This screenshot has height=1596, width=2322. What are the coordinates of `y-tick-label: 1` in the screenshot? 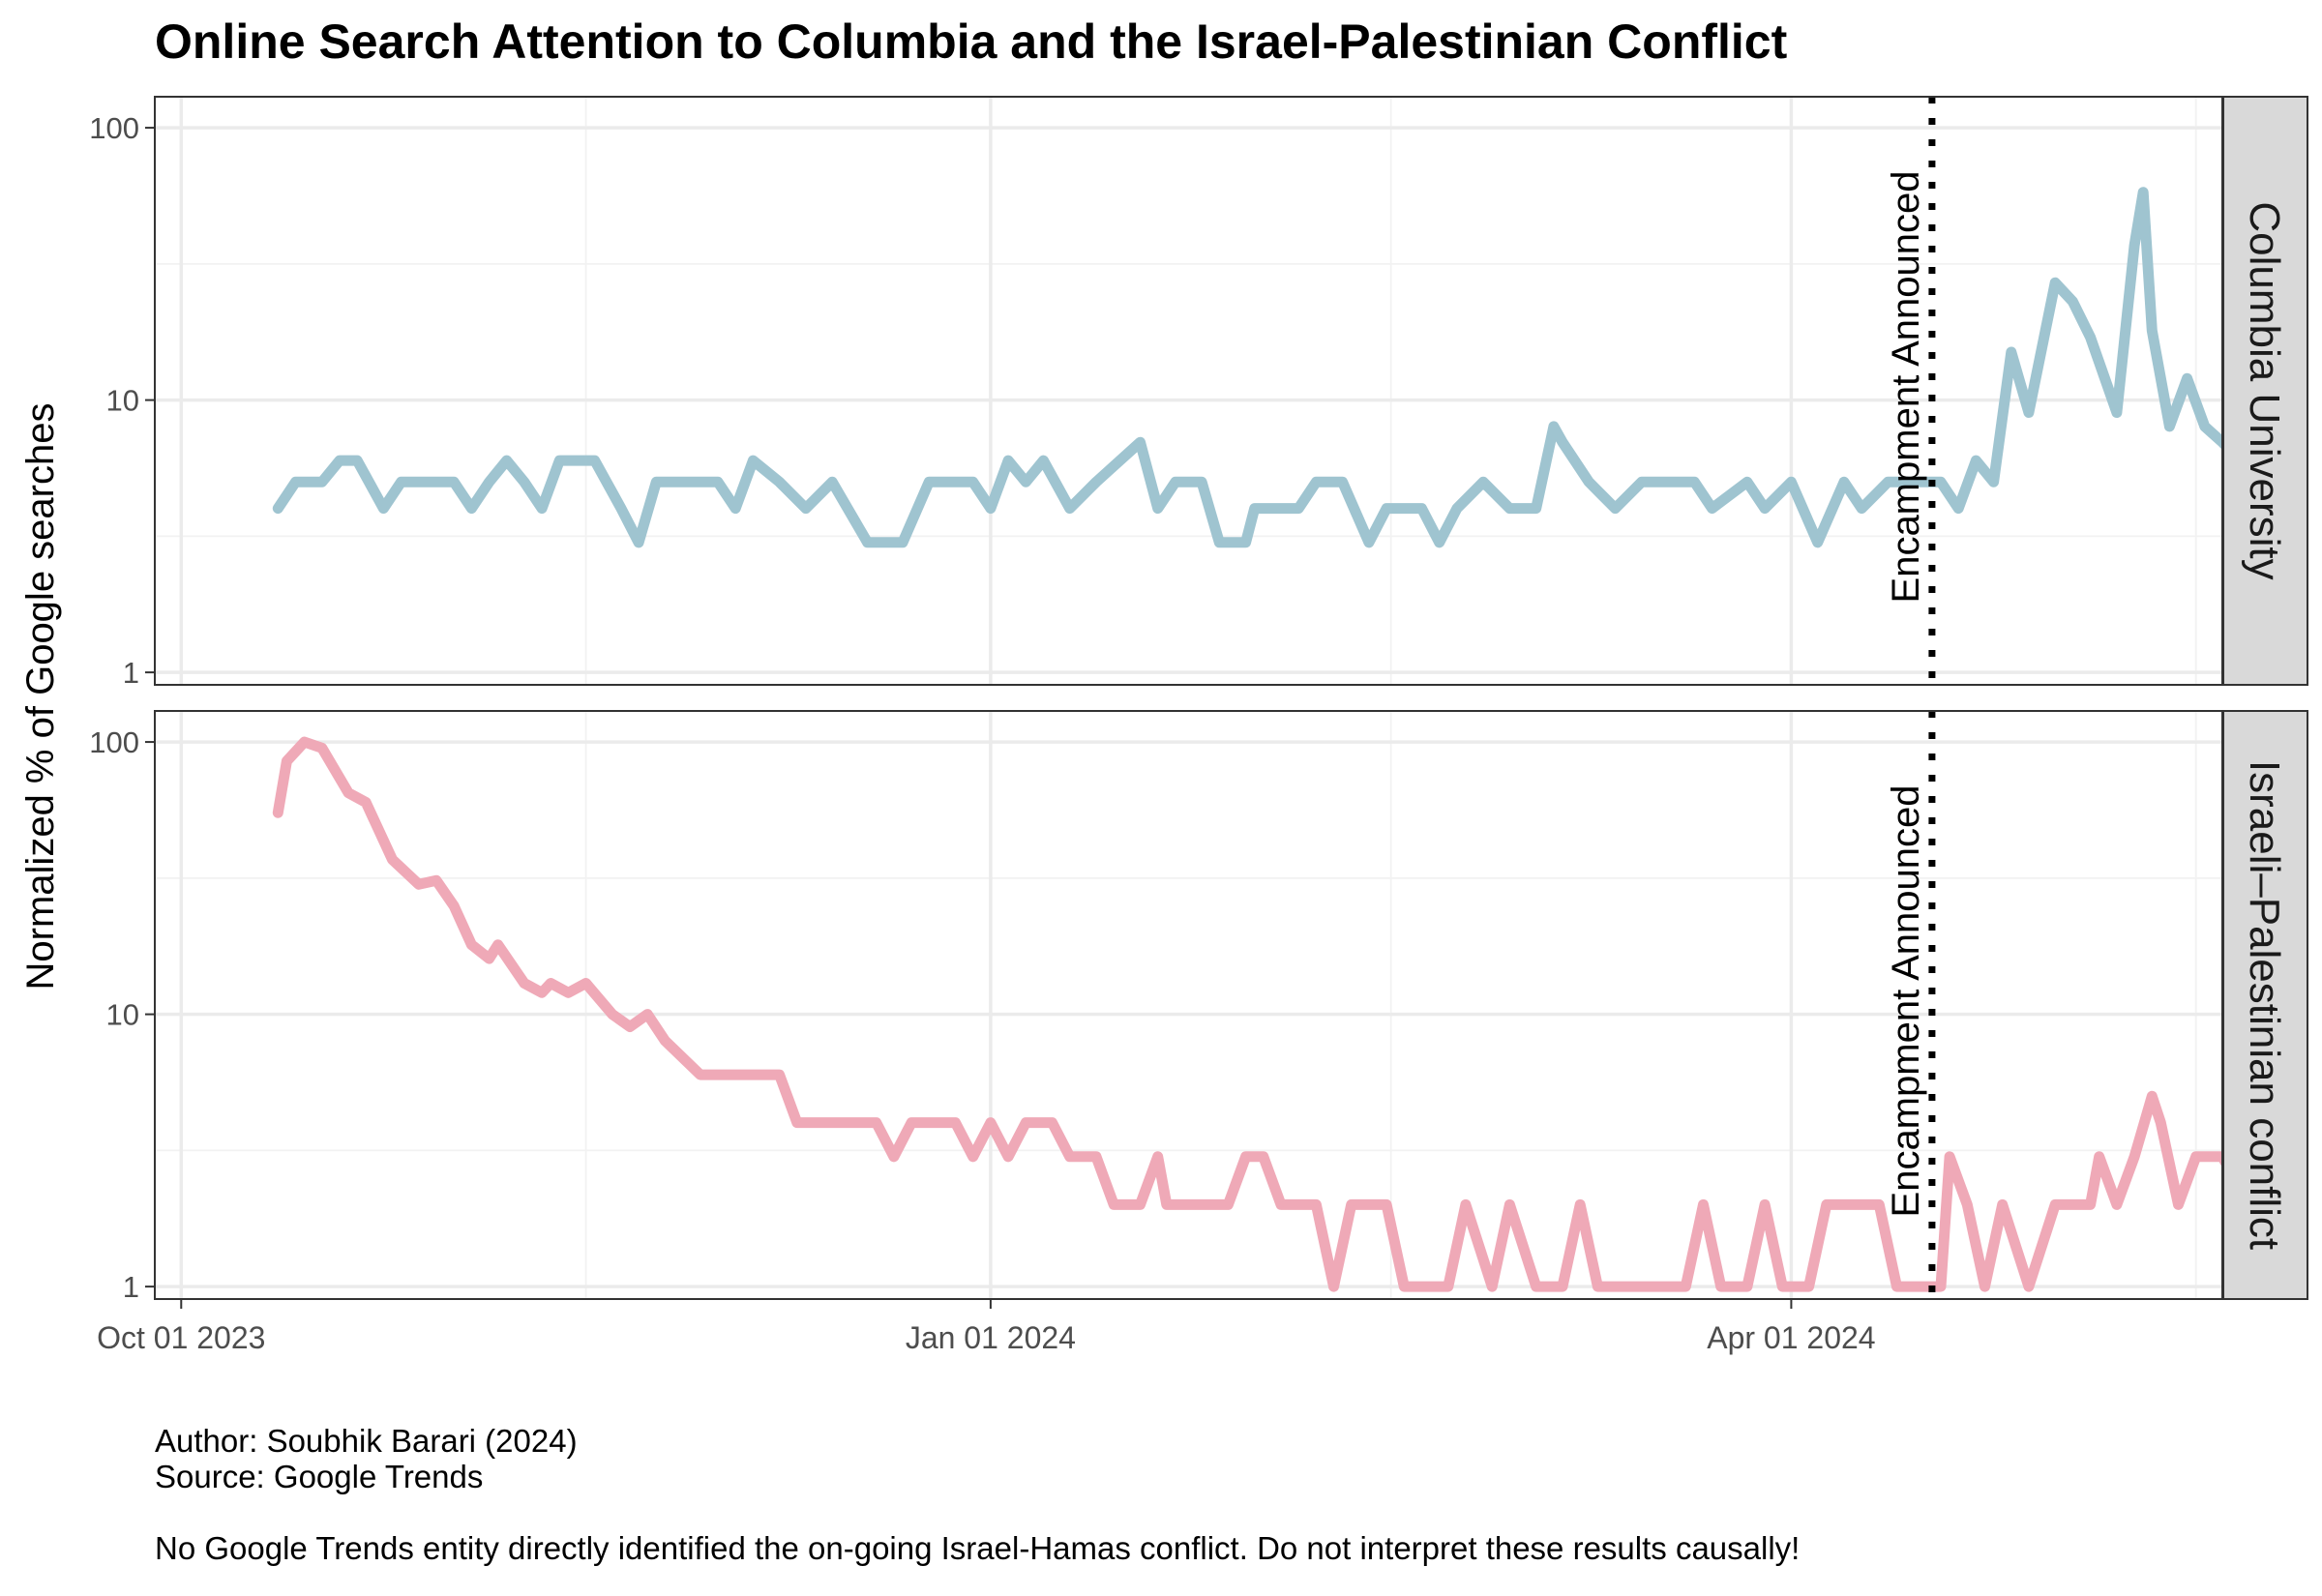 It's located at (131, 673).